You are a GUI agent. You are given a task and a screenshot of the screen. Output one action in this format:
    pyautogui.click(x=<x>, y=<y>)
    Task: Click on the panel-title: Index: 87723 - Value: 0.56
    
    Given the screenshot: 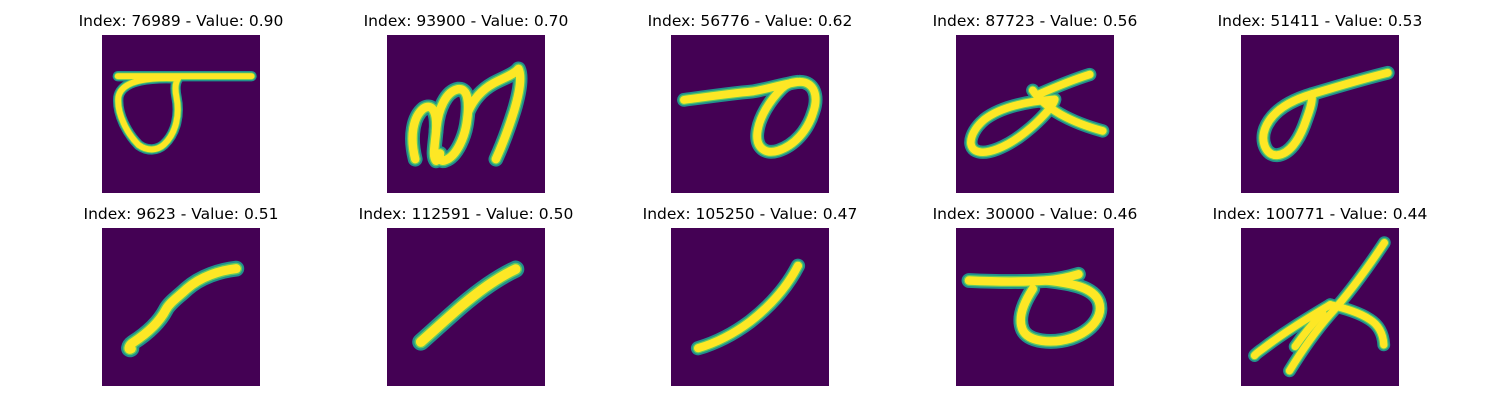 What is the action you would take?
    pyautogui.click(x=1035, y=21)
    